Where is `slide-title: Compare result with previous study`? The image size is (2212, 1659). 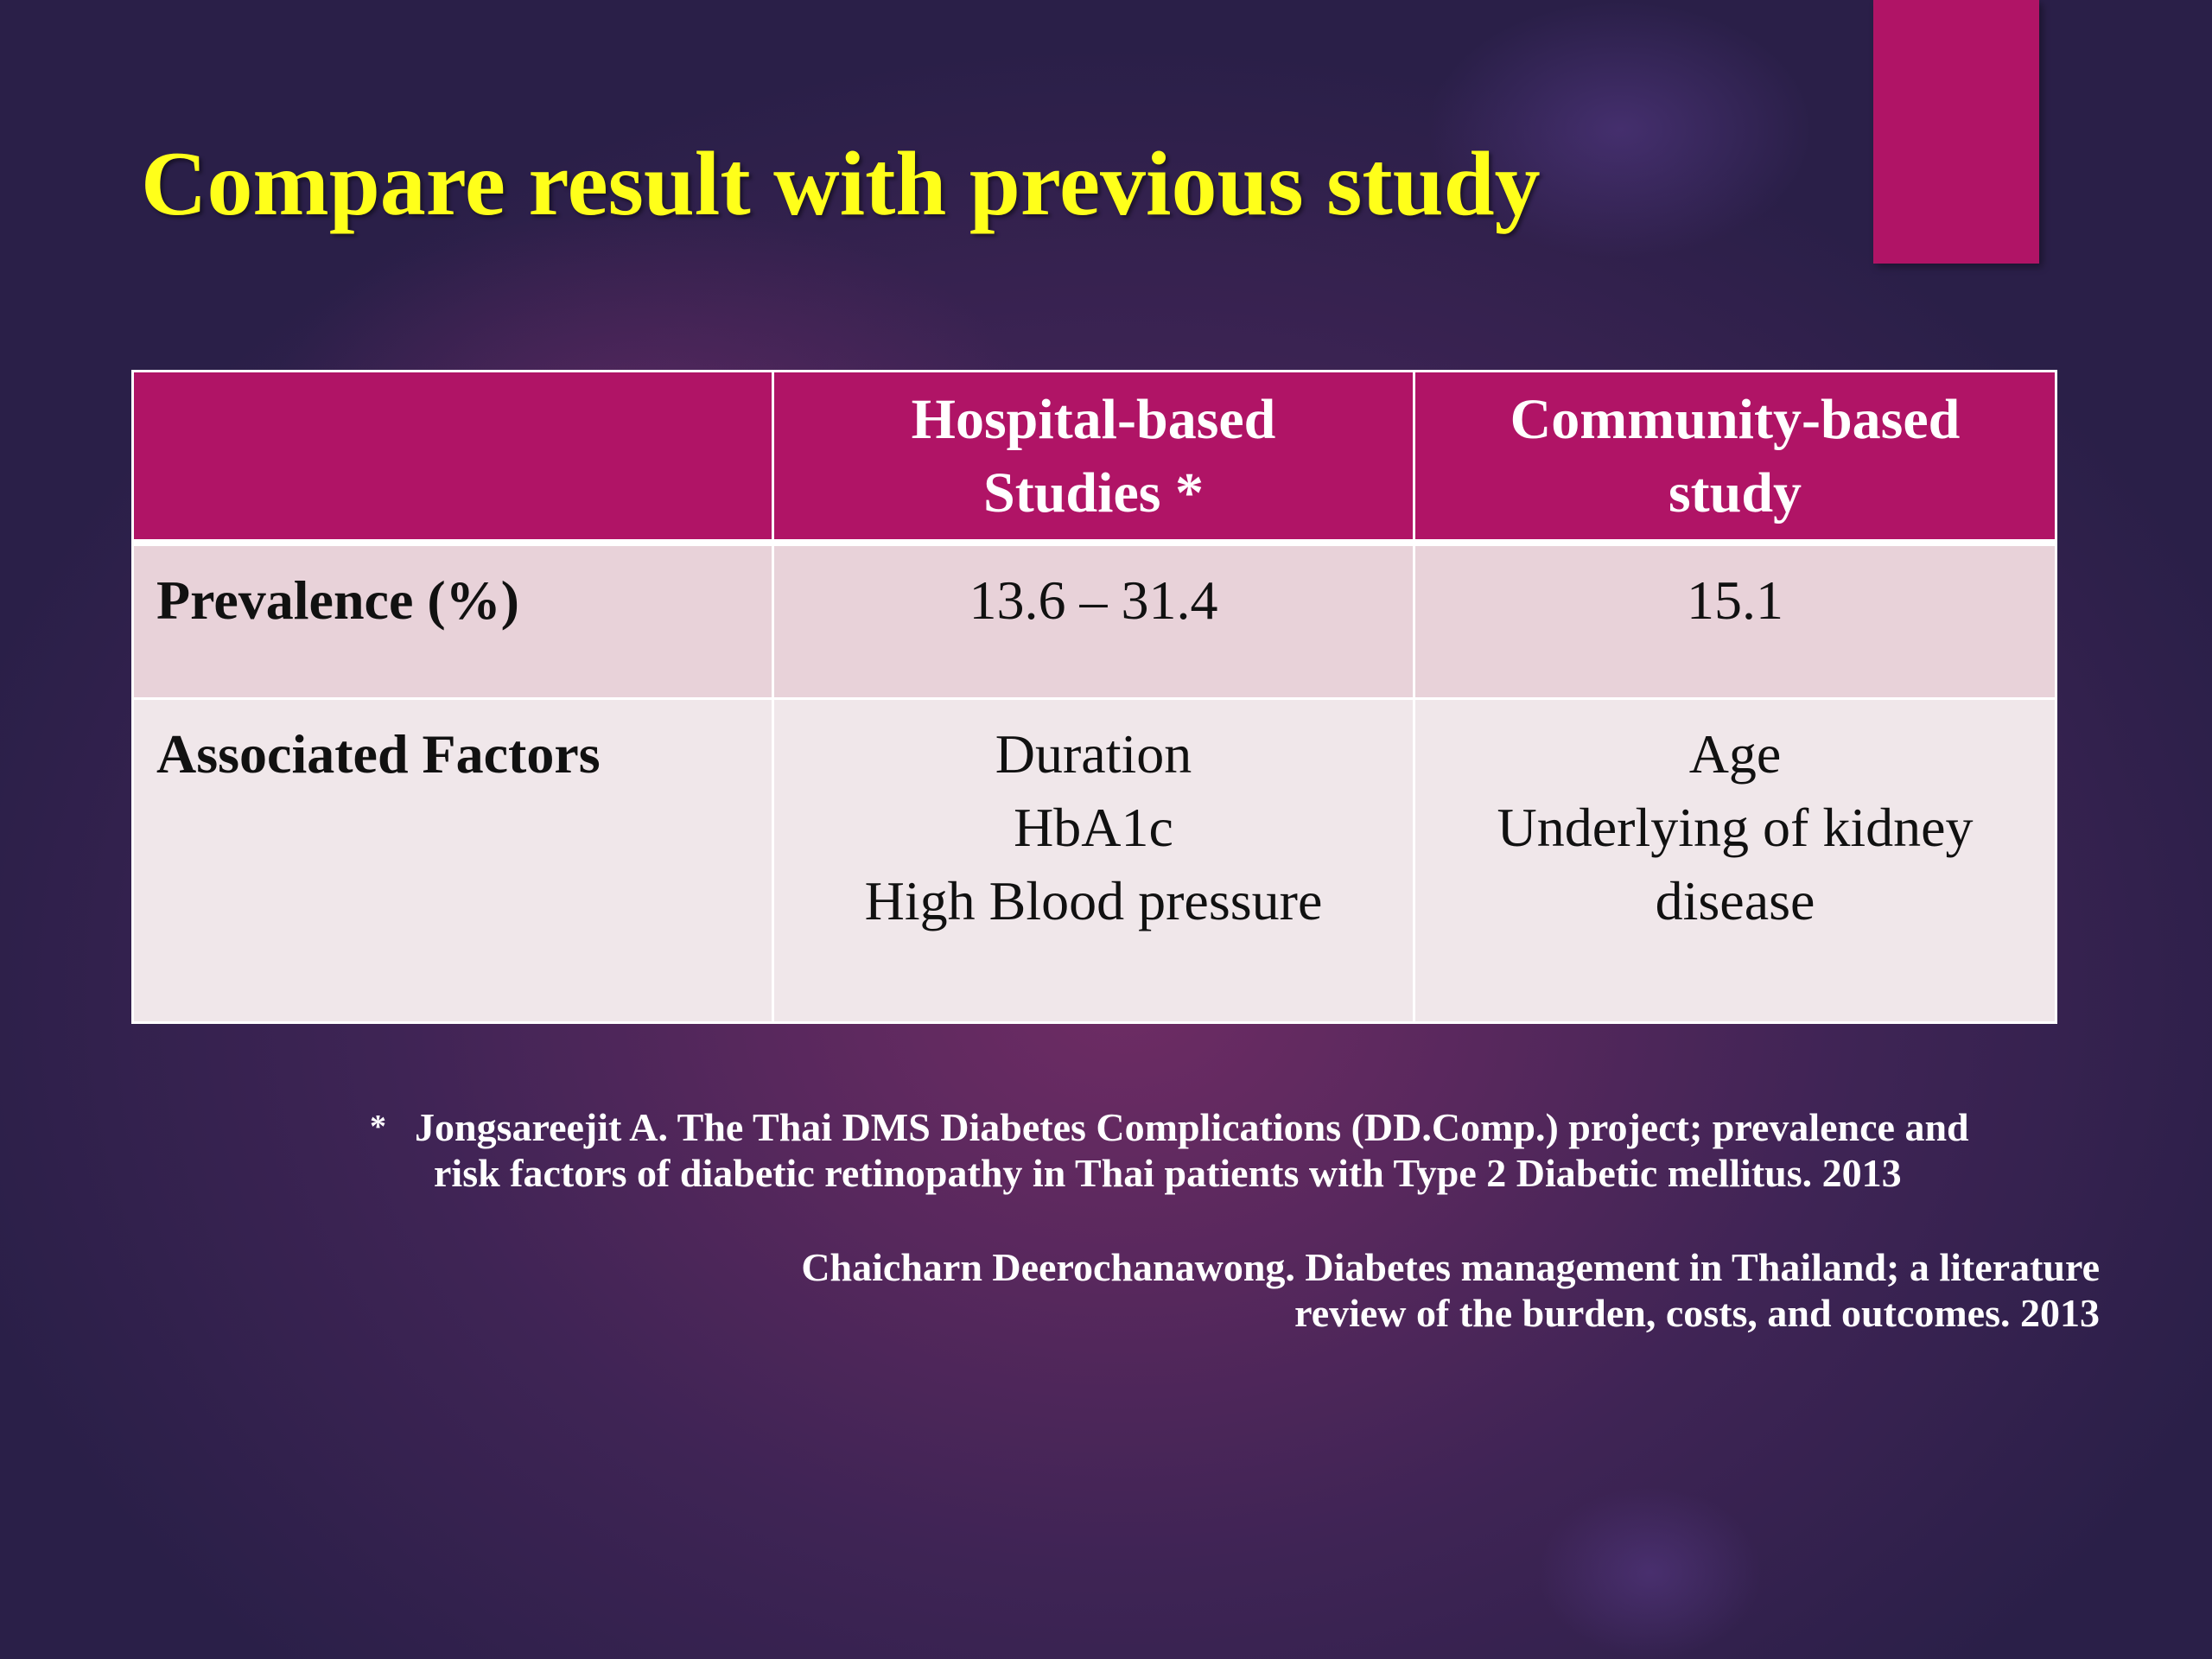
slide-title: Compare result with previous study is located at coordinates (841, 183).